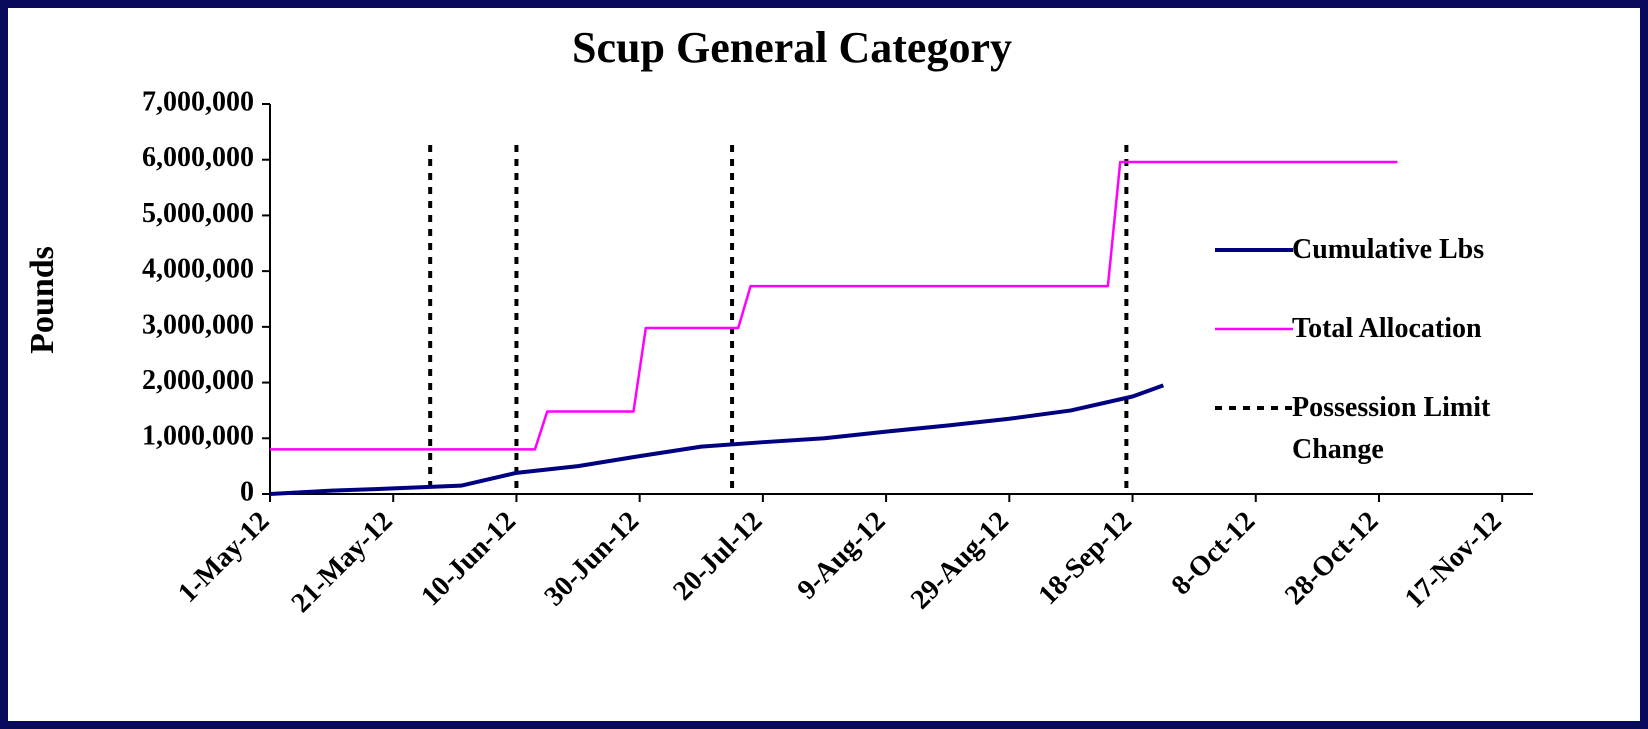 The image size is (1648, 729). What do you see at coordinates (1387, 328) in the screenshot?
I see `legend-label: Total Allocation` at bounding box center [1387, 328].